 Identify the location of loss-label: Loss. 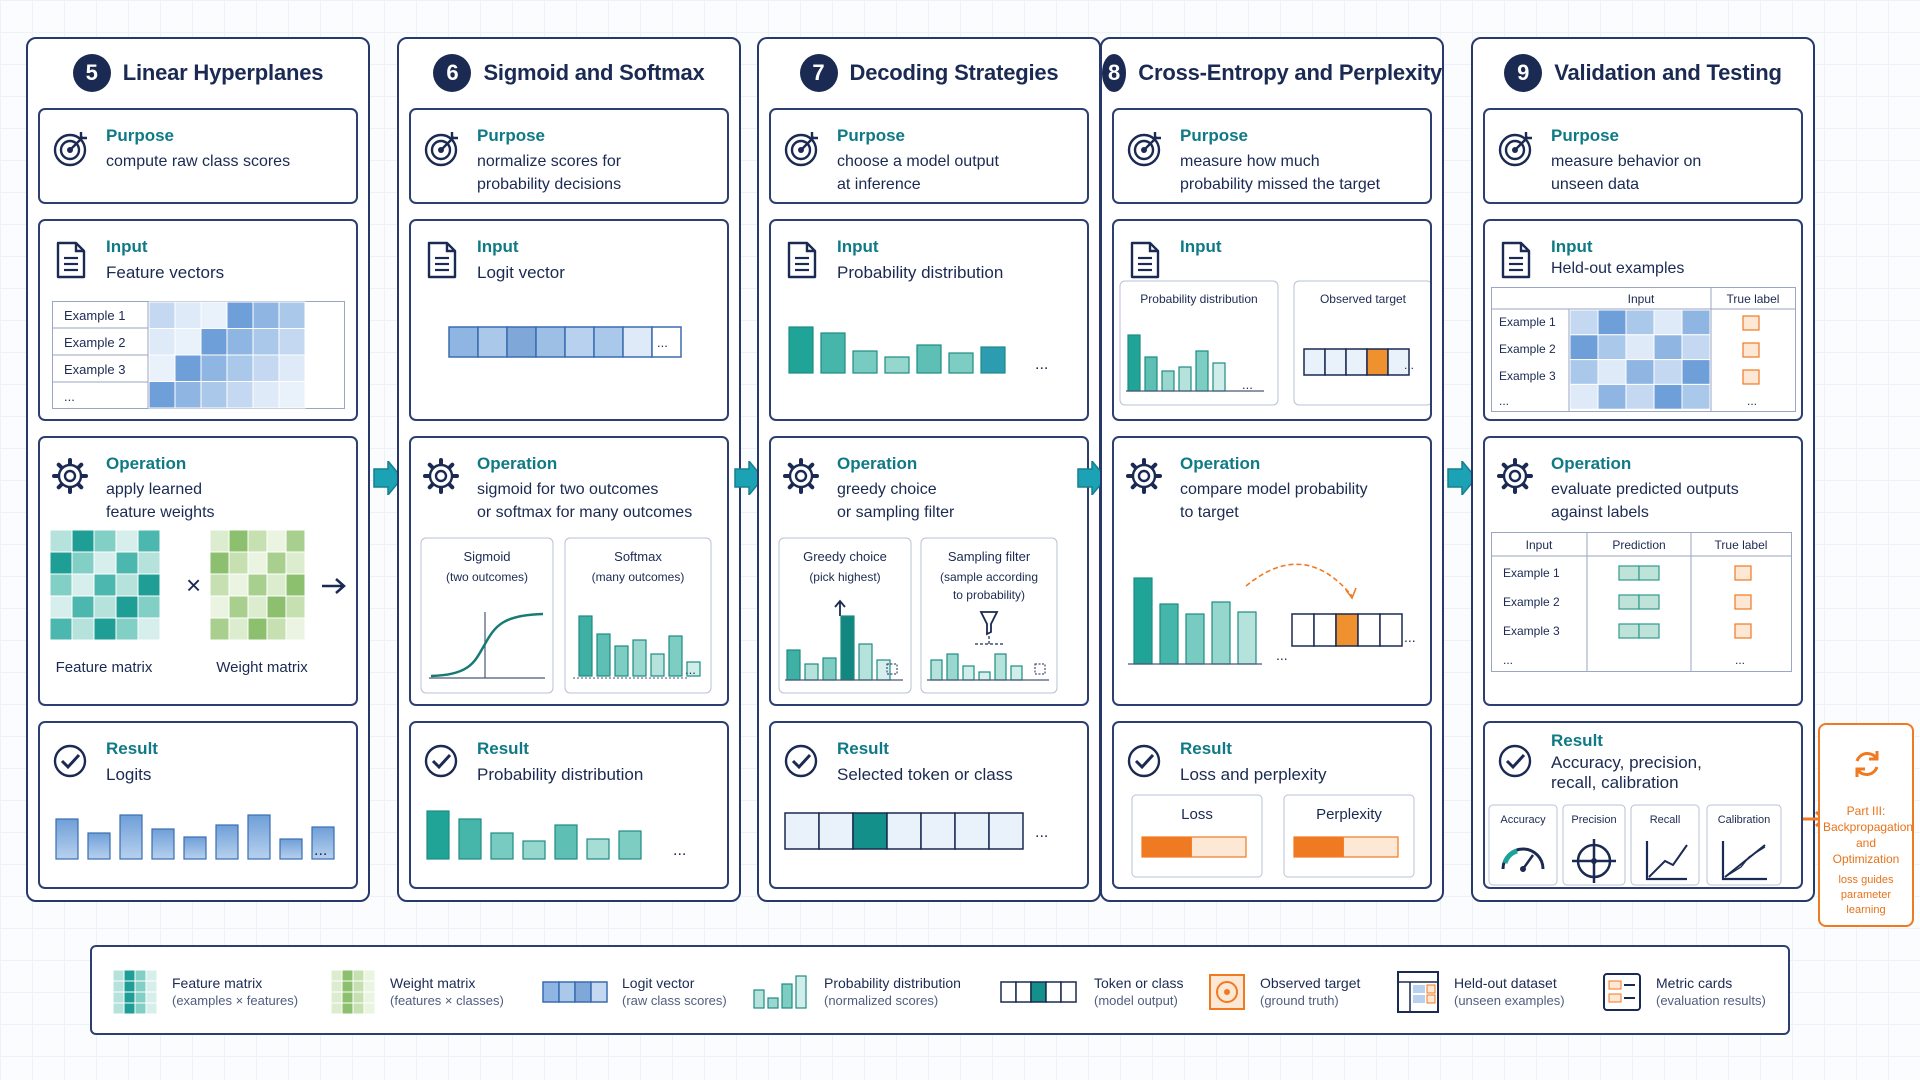
(1197, 814).